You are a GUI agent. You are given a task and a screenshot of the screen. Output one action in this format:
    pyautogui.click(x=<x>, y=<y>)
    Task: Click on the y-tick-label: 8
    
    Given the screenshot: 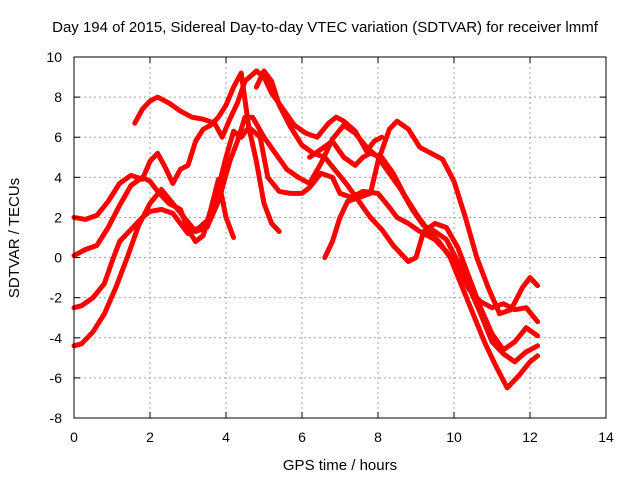 What is the action you would take?
    pyautogui.click(x=58, y=97)
    